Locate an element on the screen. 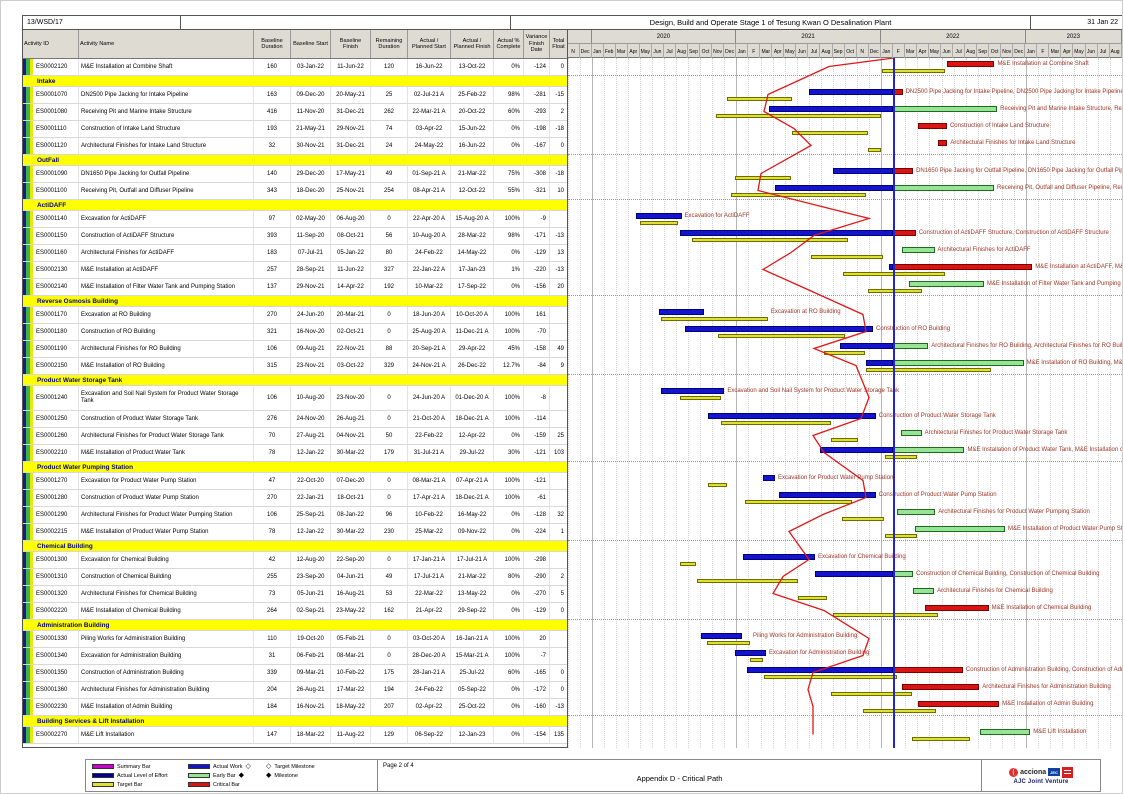  activity-id-cell: ES0001140 is located at coordinates (51, 219).